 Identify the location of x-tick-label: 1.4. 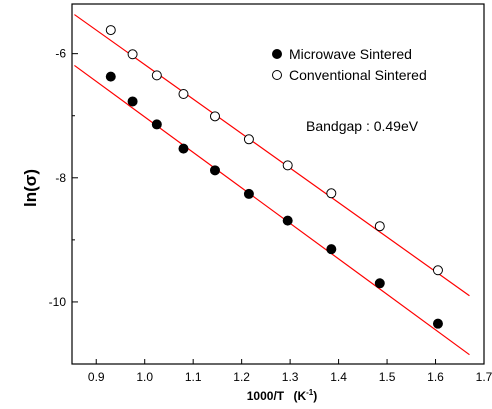
(338, 377).